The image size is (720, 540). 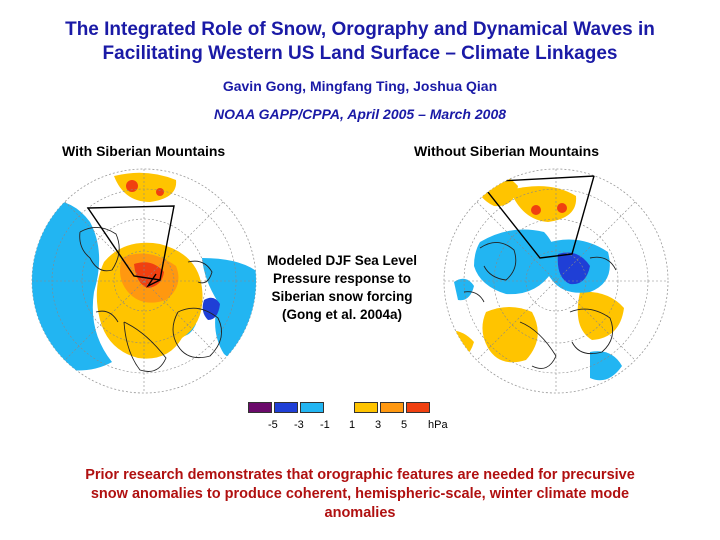 I want to click on slp-map-with-mountains, so click(x=144, y=281).